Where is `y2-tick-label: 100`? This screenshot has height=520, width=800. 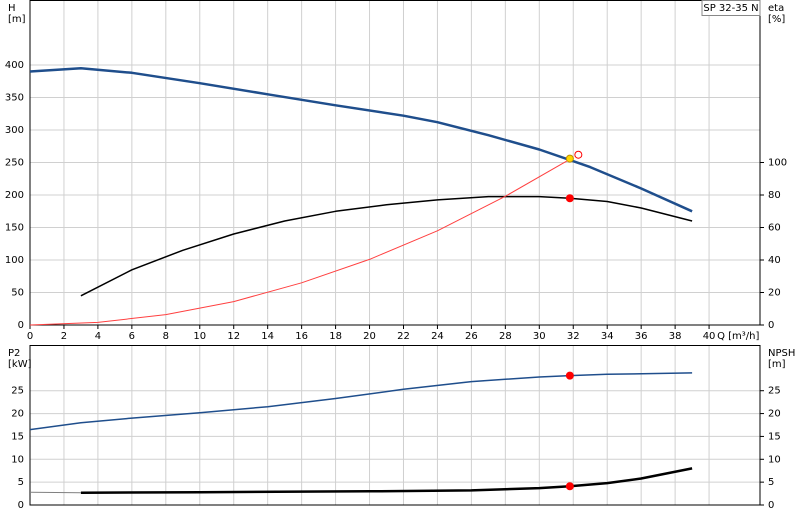 y2-tick-label: 100 is located at coordinates (777, 163).